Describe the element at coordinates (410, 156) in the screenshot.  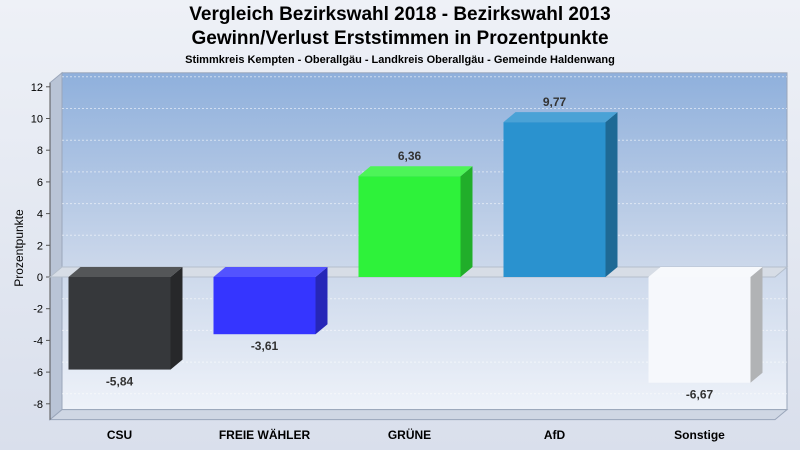
I see `data-label: 6,36` at that location.